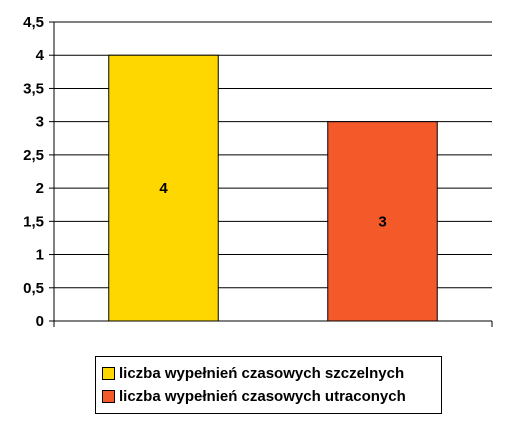 Image resolution: width=512 pixels, height=430 pixels. I want to click on legend-swatch-szczelnych, so click(108, 373).